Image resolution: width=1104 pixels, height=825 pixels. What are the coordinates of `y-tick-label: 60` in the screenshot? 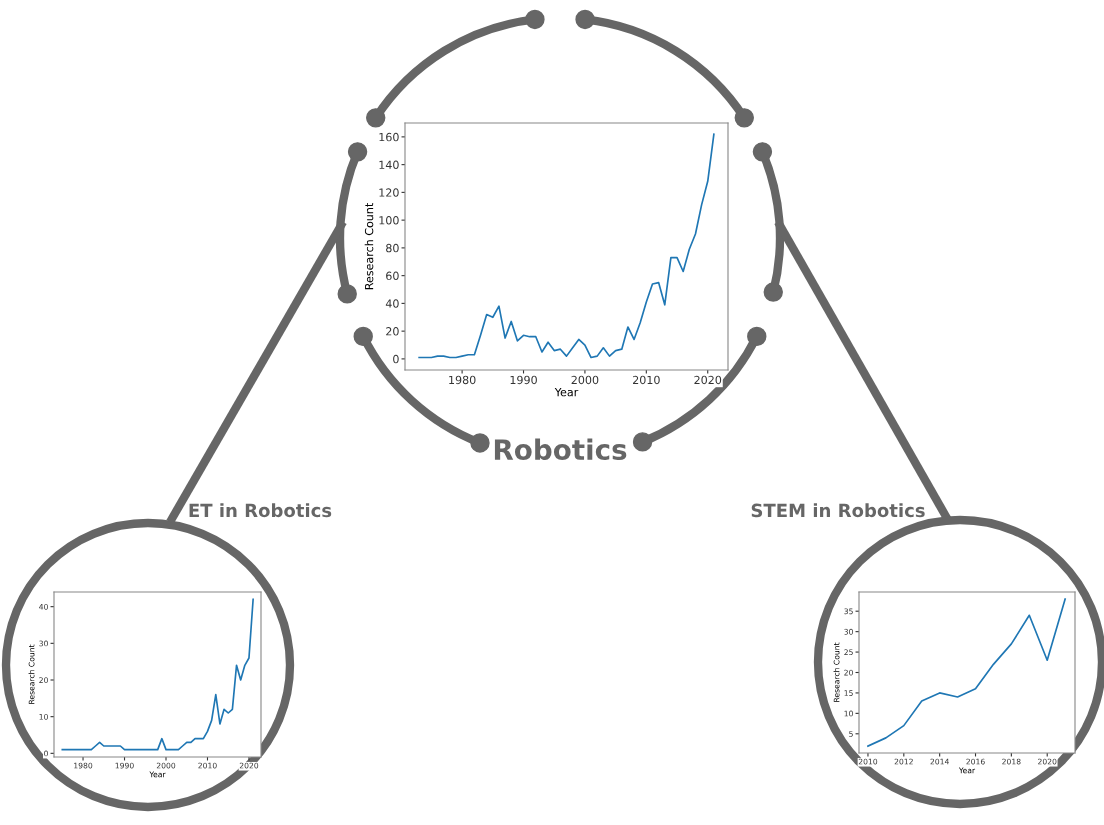 It's located at (392, 276).